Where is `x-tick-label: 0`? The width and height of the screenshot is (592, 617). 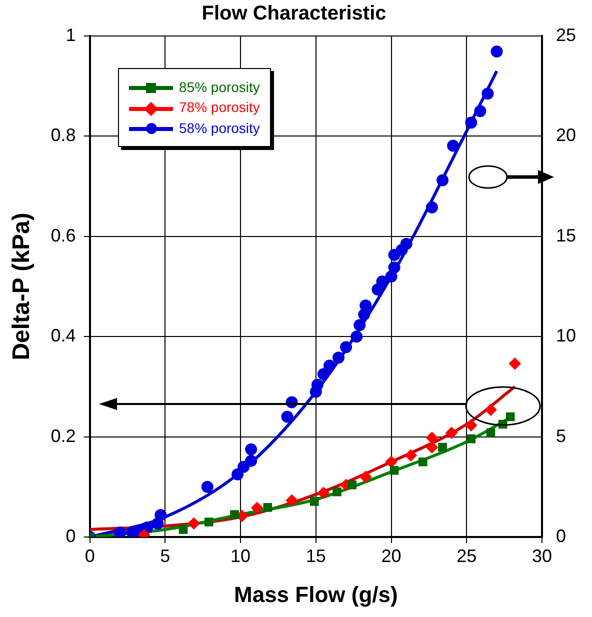 x-tick-label: 0 is located at coordinates (89, 556).